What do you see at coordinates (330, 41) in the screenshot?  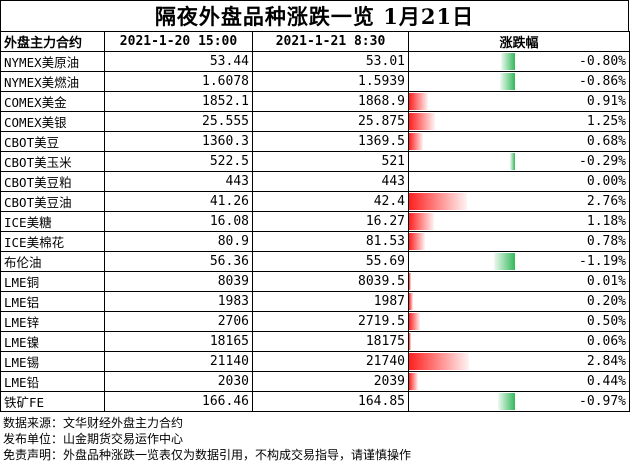 I see `header-curr-time: 2021-1-21 8:30` at bounding box center [330, 41].